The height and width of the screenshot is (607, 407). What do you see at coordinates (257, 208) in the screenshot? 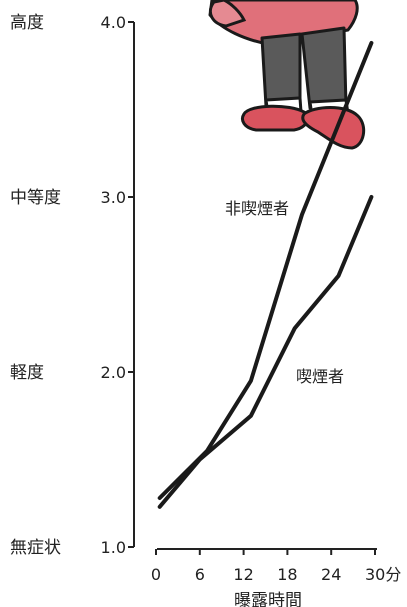
I see `series-label-nonsmoker: 非喫煙者` at bounding box center [257, 208].